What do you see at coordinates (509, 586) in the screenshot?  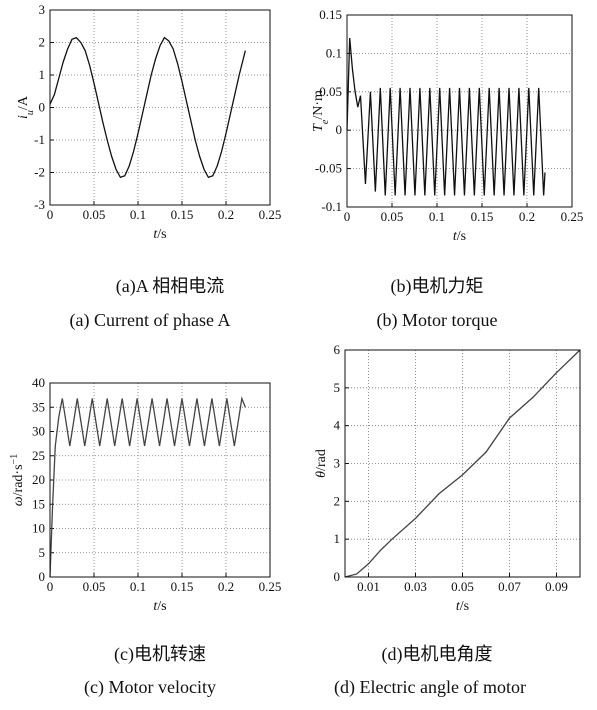 I see `x-tick-label: 0.07` at bounding box center [509, 586].